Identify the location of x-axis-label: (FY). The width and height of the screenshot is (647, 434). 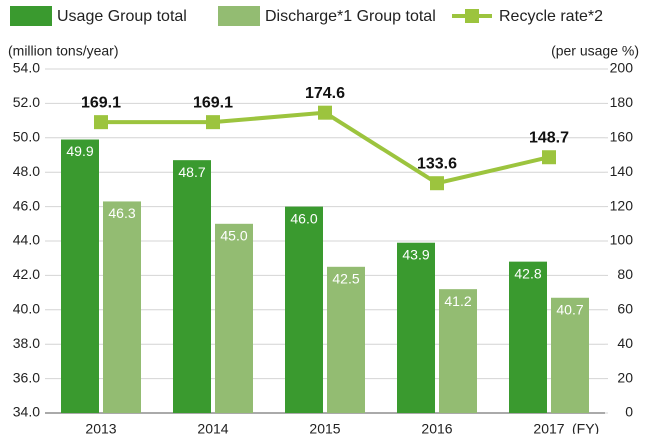
(585, 427).